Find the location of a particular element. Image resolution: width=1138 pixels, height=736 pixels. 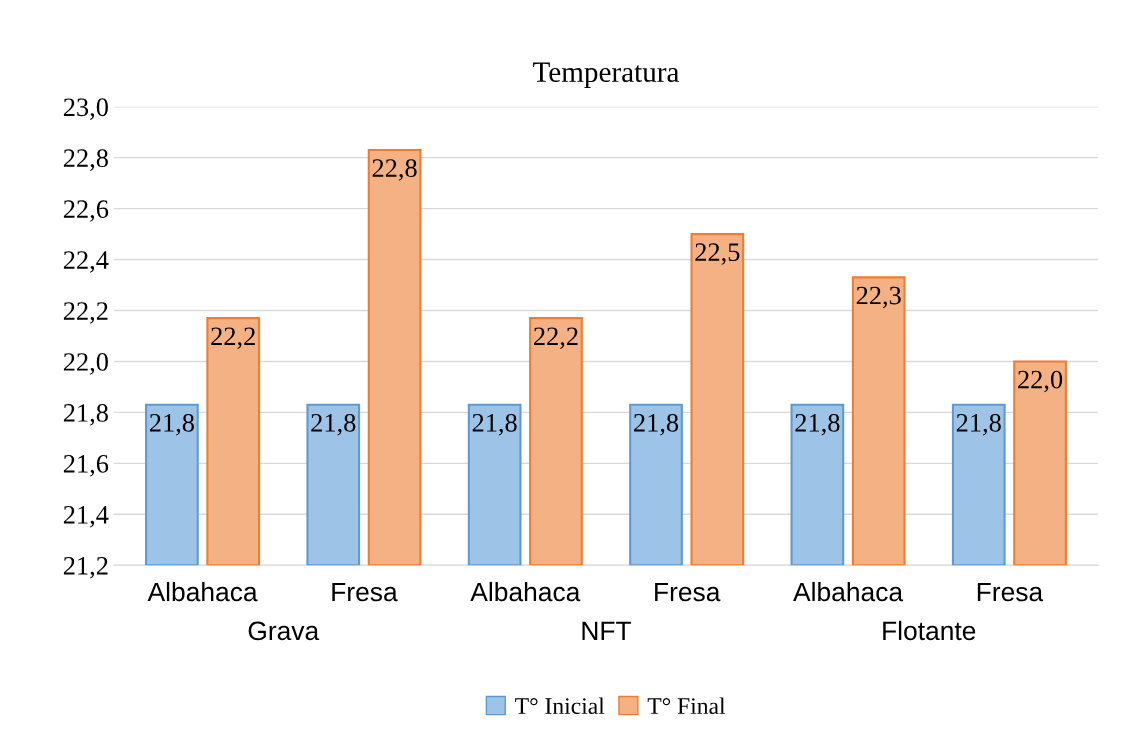

y-tick-label: 21,6 is located at coordinates (86, 466).